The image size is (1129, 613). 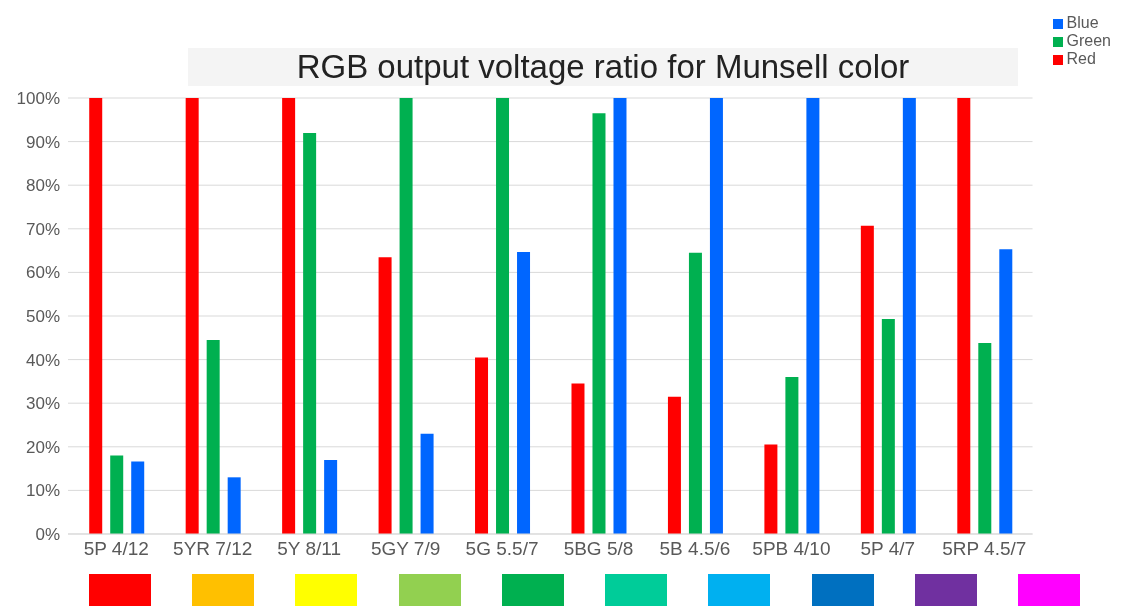 I want to click on x-tick-label: 5YR 7/12, so click(x=213, y=549).